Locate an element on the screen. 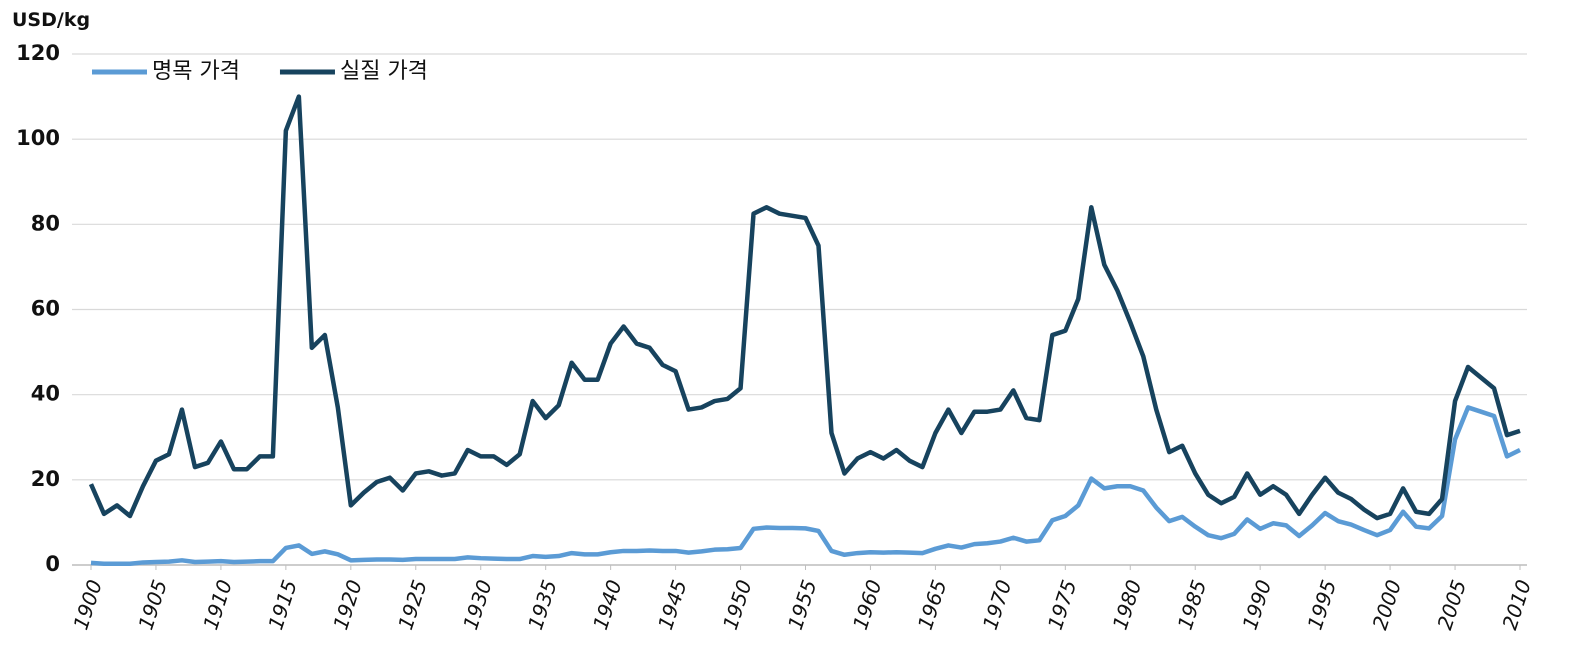 The width and height of the screenshot is (1580, 645). x-tick-label: 1980 is located at coordinates (1127, 605).